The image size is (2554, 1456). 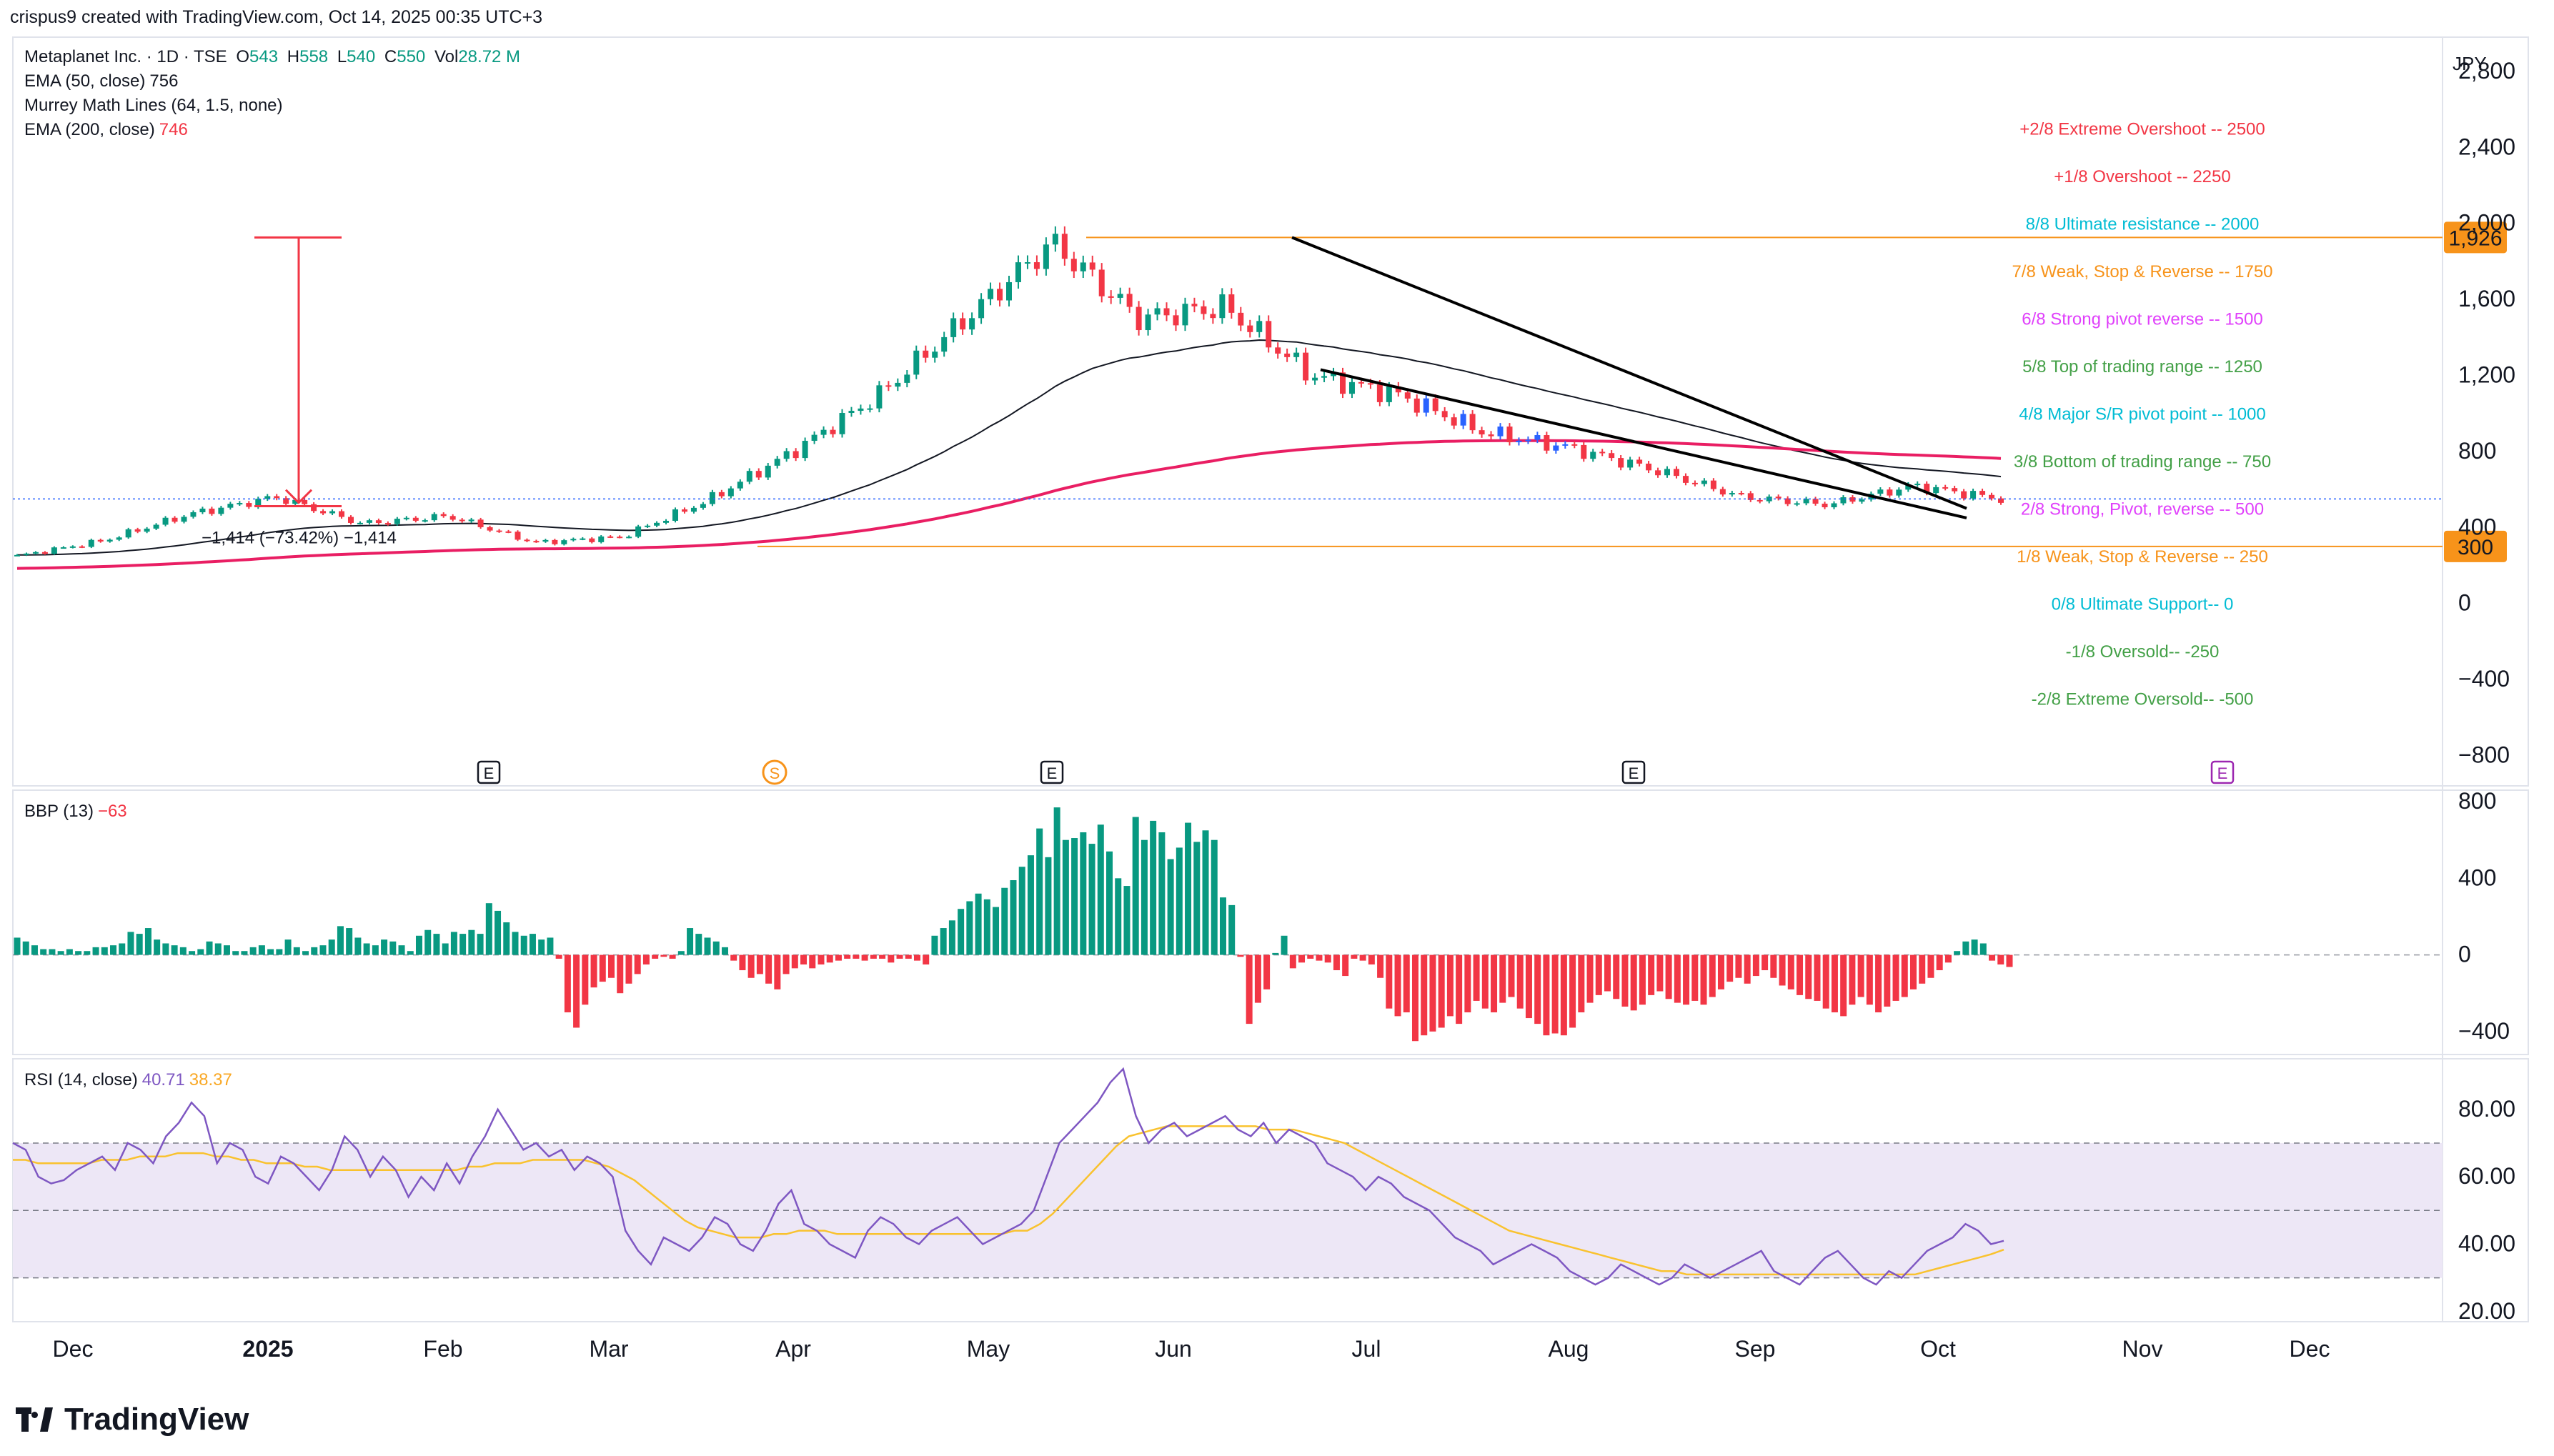 I want to click on bbp-axis-tick: 400, so click(x=2477, y=877).